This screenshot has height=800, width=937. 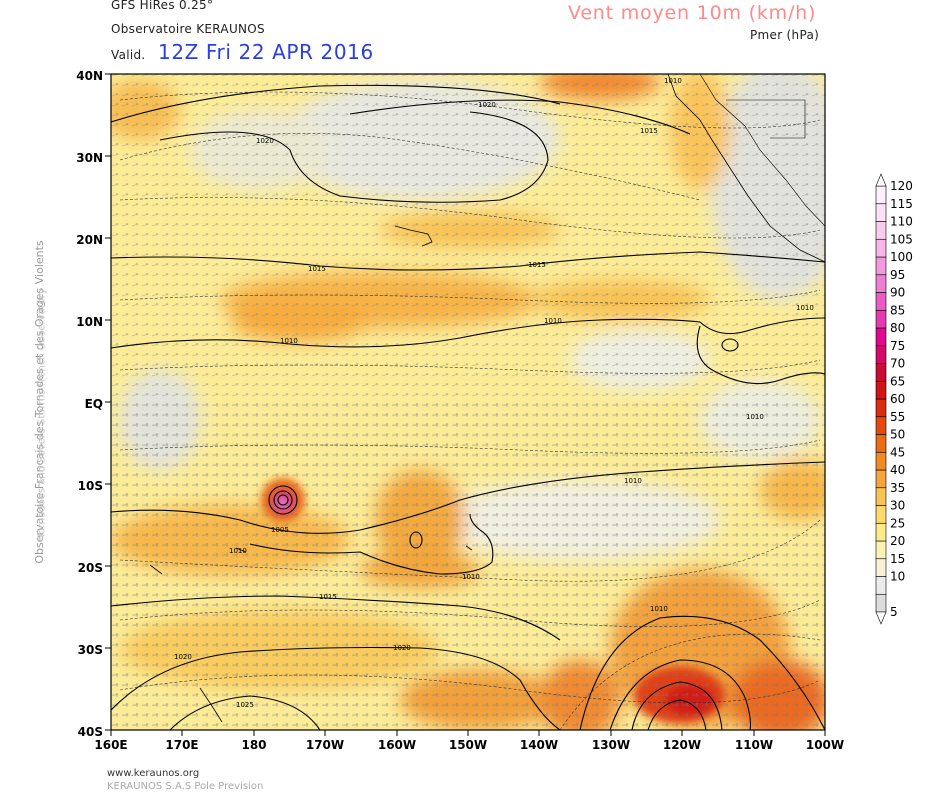 What do you see at coordinates (89, 76) in the screenshot?
I see `lat-tick-label: 40N` at bounding box center [89, 76].